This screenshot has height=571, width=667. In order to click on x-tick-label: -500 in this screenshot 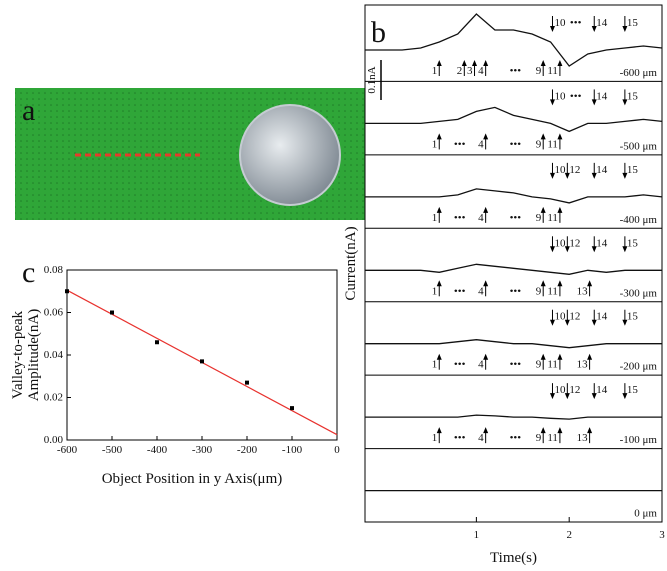, I will do `click(112, 450)`.